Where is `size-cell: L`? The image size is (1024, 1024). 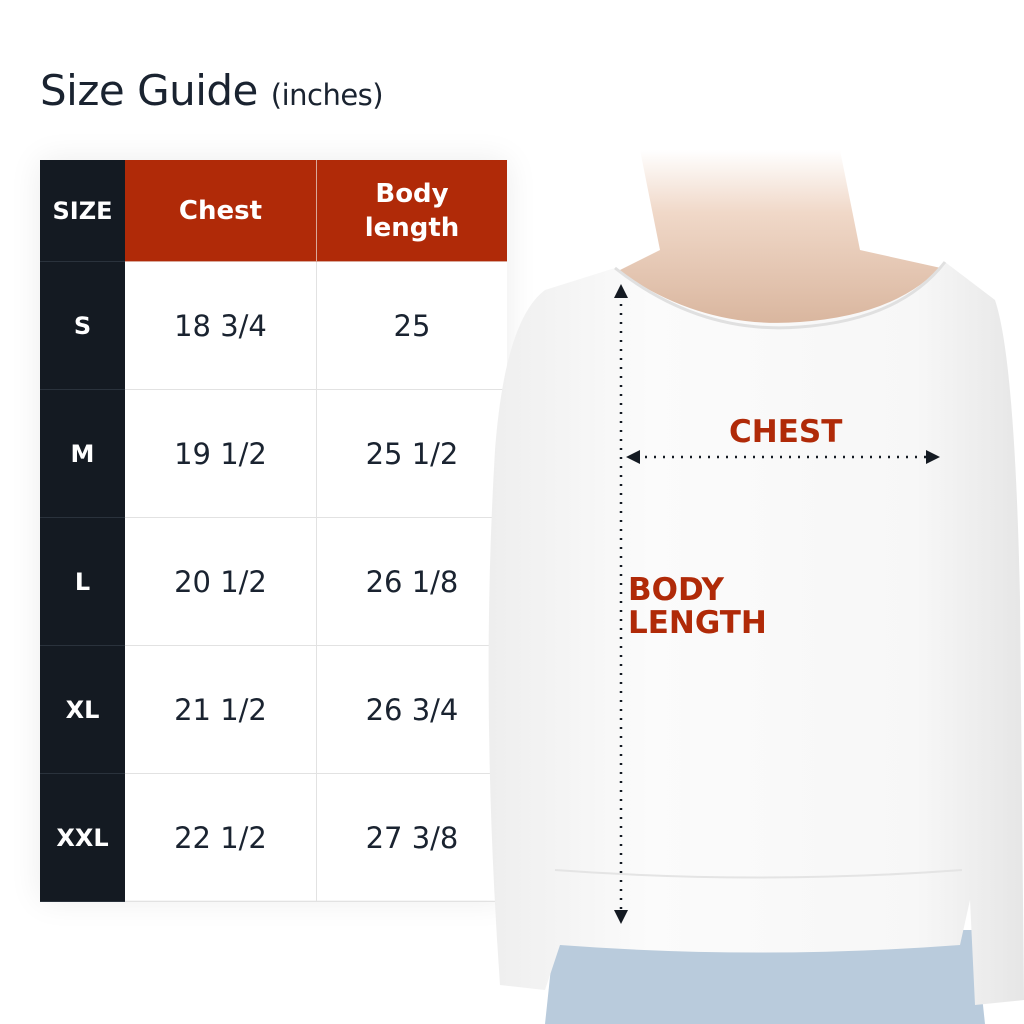
size-cell: L is located at coordinates (82, 582).